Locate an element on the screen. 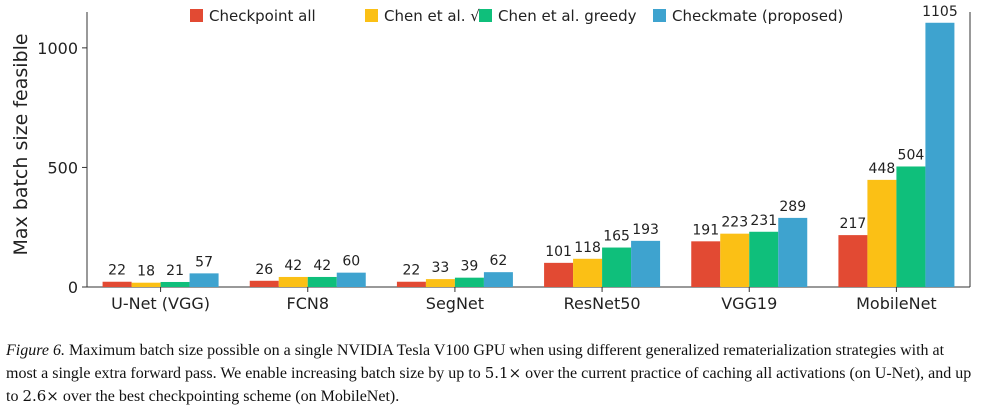 The width and height of the screenshot is (985, 411). bar-value-label: 231 is located at coordinates (763, 221).